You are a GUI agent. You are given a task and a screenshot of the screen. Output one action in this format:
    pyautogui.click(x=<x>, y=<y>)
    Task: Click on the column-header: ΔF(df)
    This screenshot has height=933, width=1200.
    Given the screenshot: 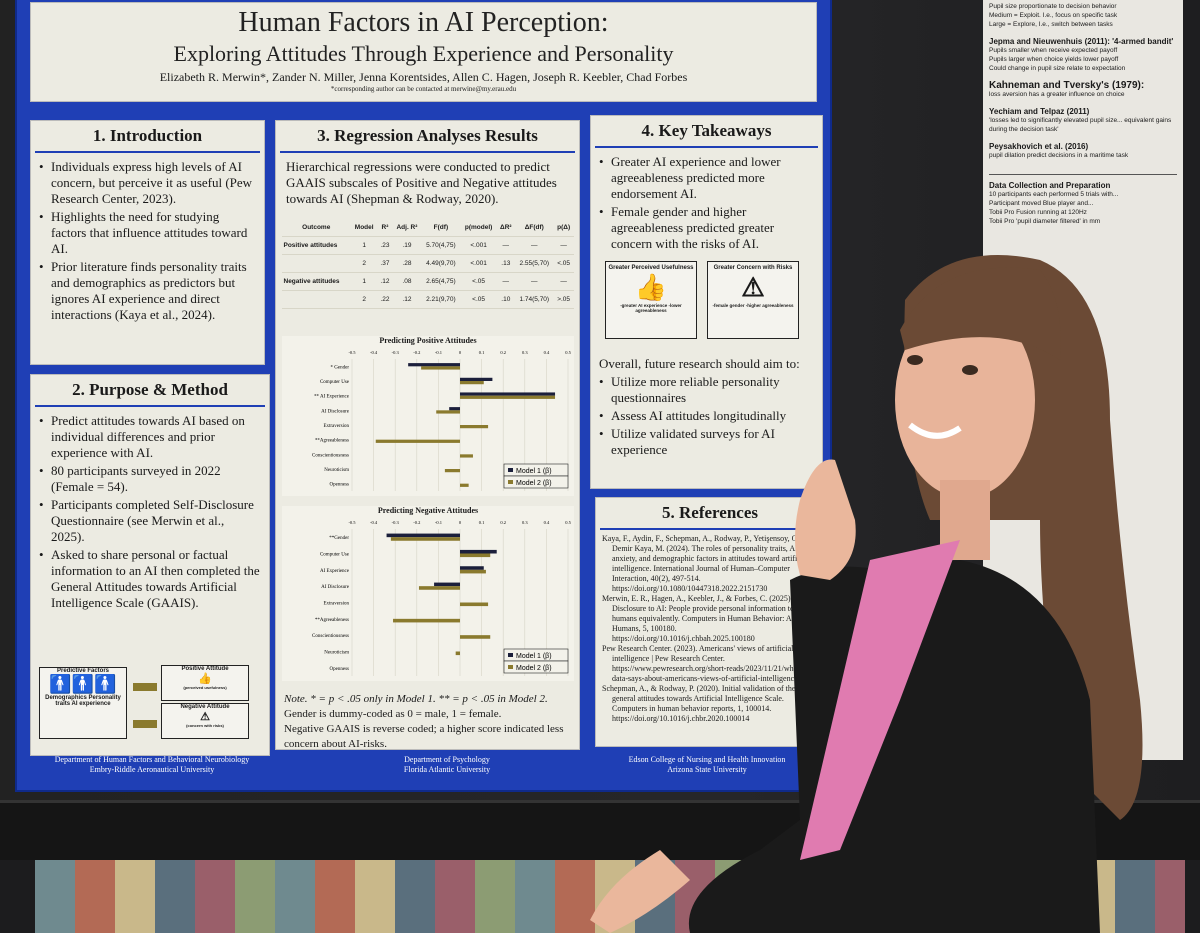 What is the action you would take?
    pyautogui.click(x=534, y=228)
    